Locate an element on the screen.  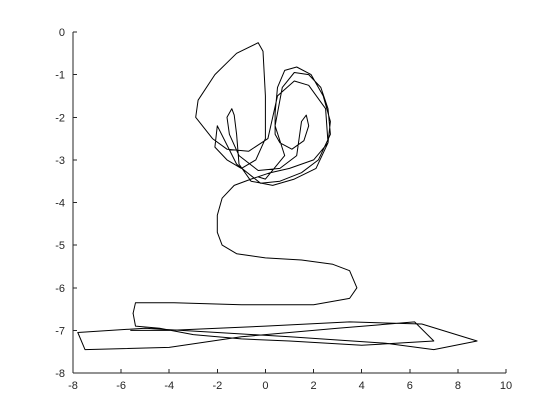
x-tick-label: 10 is located at coordinates (506, 386).